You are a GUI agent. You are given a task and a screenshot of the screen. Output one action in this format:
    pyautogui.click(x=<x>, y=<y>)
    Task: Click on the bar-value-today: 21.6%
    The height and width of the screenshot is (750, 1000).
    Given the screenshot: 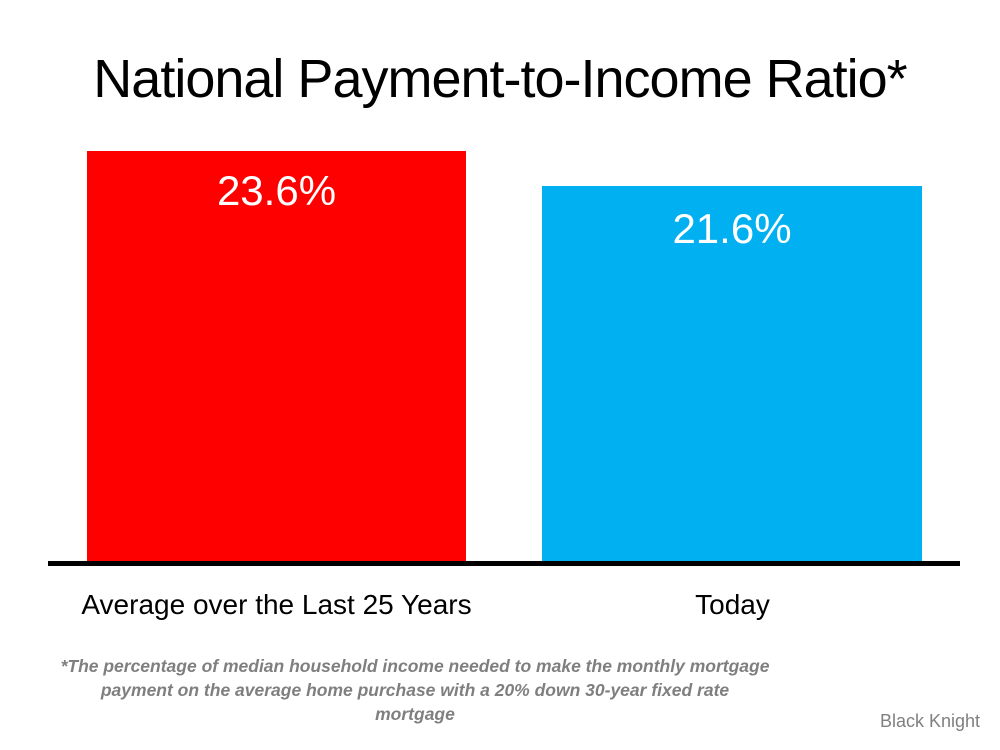 What is the action you would take?
    pyautogui.click(x=732, y=228)
    